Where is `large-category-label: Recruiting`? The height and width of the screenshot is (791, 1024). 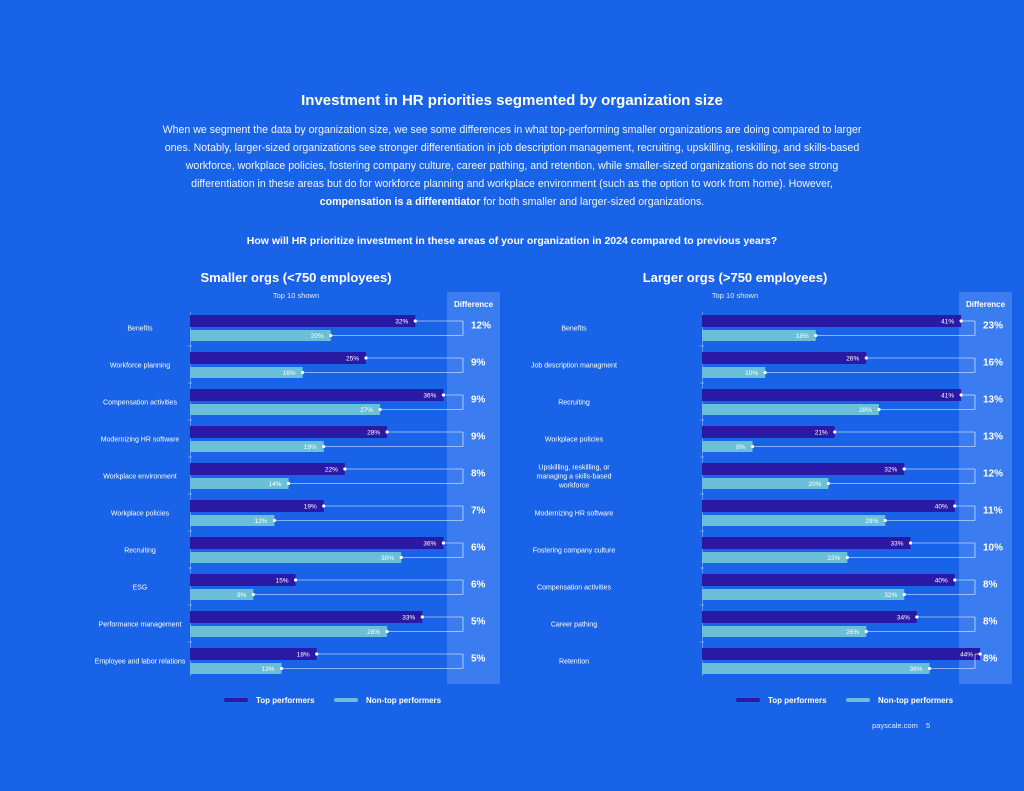 large-category-label: Recruiting is located at coordinates (574, 403).